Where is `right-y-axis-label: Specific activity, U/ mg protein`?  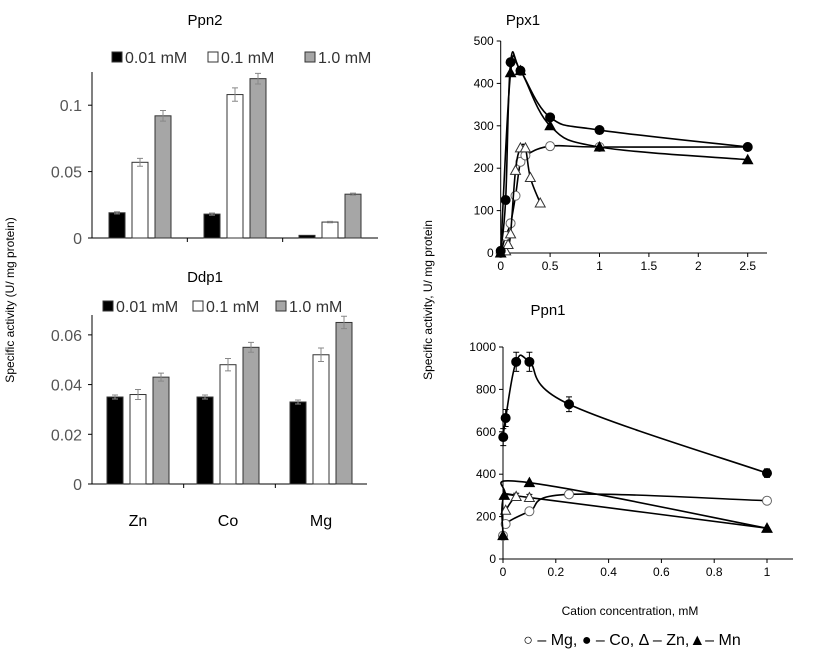 right-y-axis-label: Specific activity, U/ mg protein is located at coordinates (428, 300).